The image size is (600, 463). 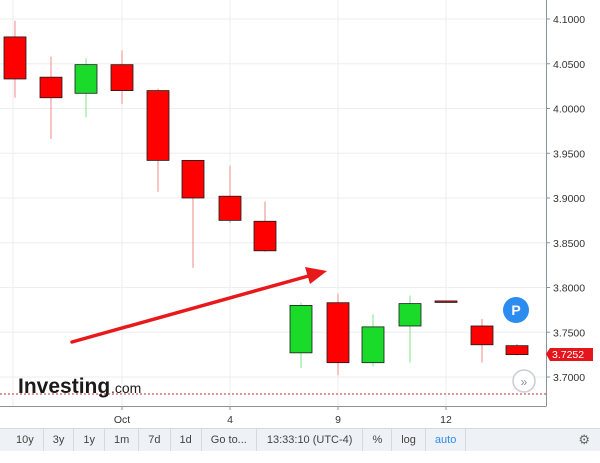 I want to click on y-tick-label: 4.0500, so click(x=569, y=65).